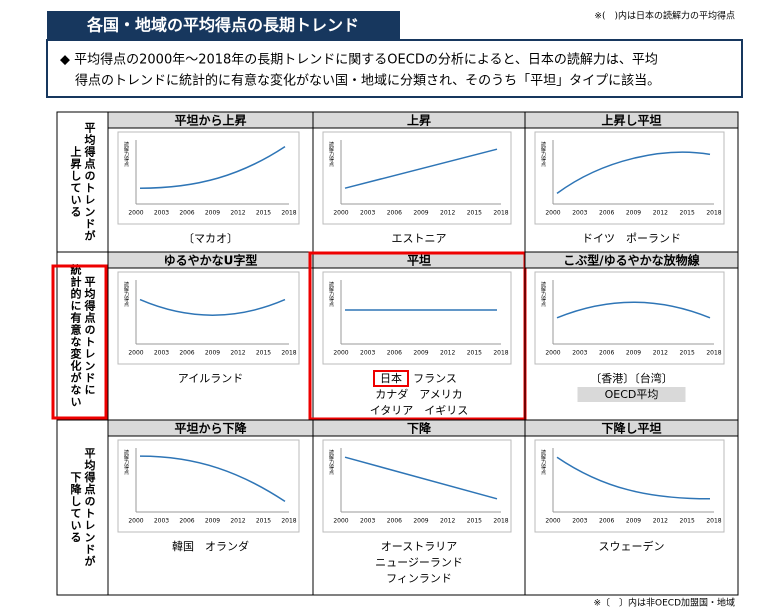  What do you see at coordinates (631, 238) in the screenshot?
I see `country: ドイツ ポーランド` at bounding box center [631, 238].